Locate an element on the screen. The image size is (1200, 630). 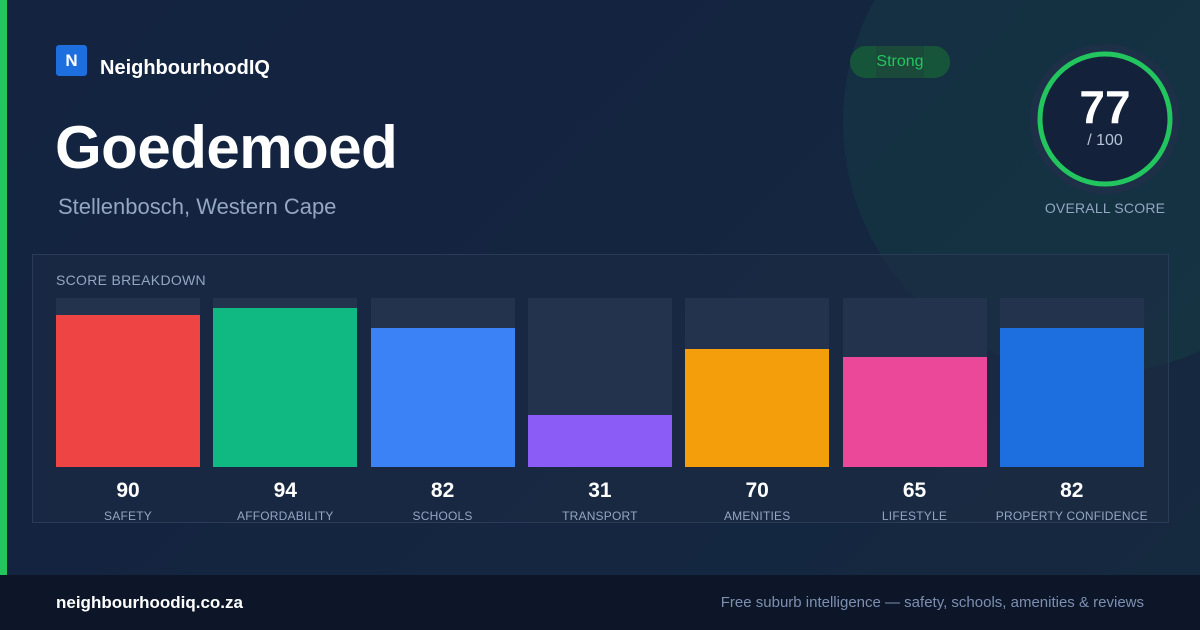
brand-name: NeighbourhoodIQ is located at coordinates (185, 68).